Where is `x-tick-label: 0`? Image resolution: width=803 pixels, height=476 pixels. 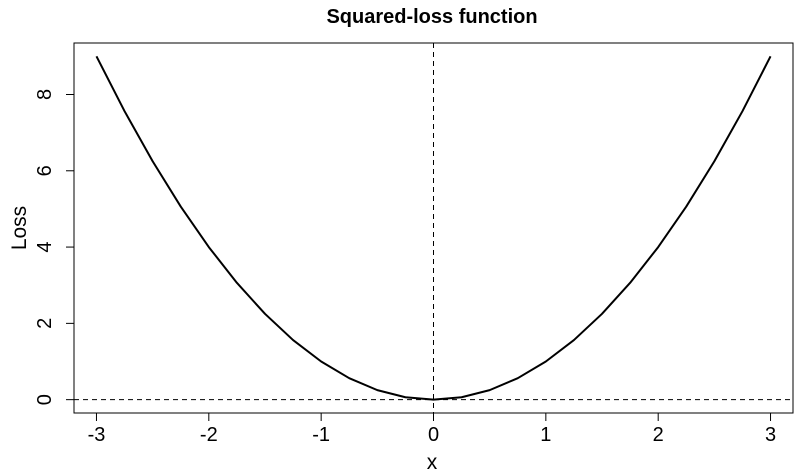 x-tick-label: 0 is located at coordinates (433, 435).